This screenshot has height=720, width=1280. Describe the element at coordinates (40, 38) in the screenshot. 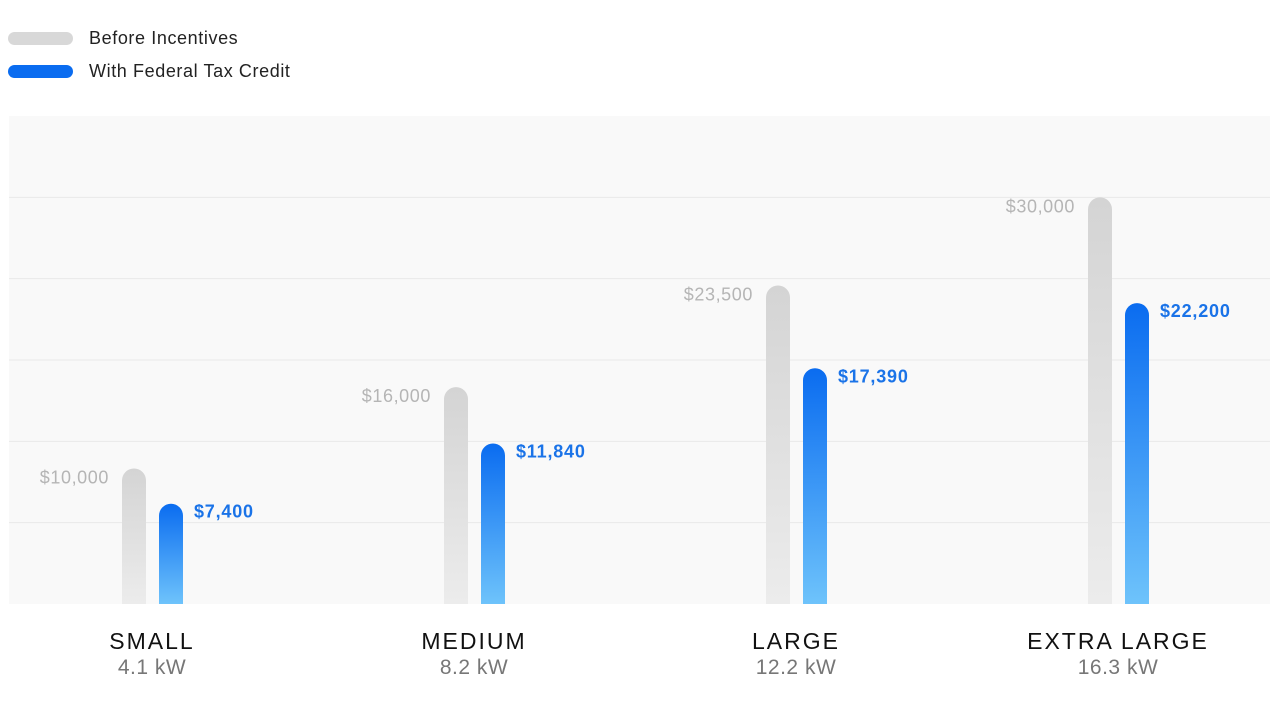

I see `legend-swatch-before` at that location.